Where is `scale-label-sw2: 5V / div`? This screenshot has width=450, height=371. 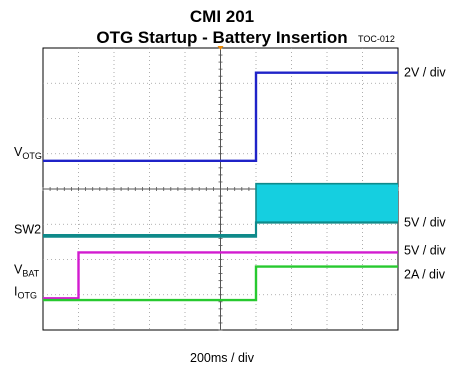
scale-label-sw2: 5V / div is located at coordinates (425, 222).